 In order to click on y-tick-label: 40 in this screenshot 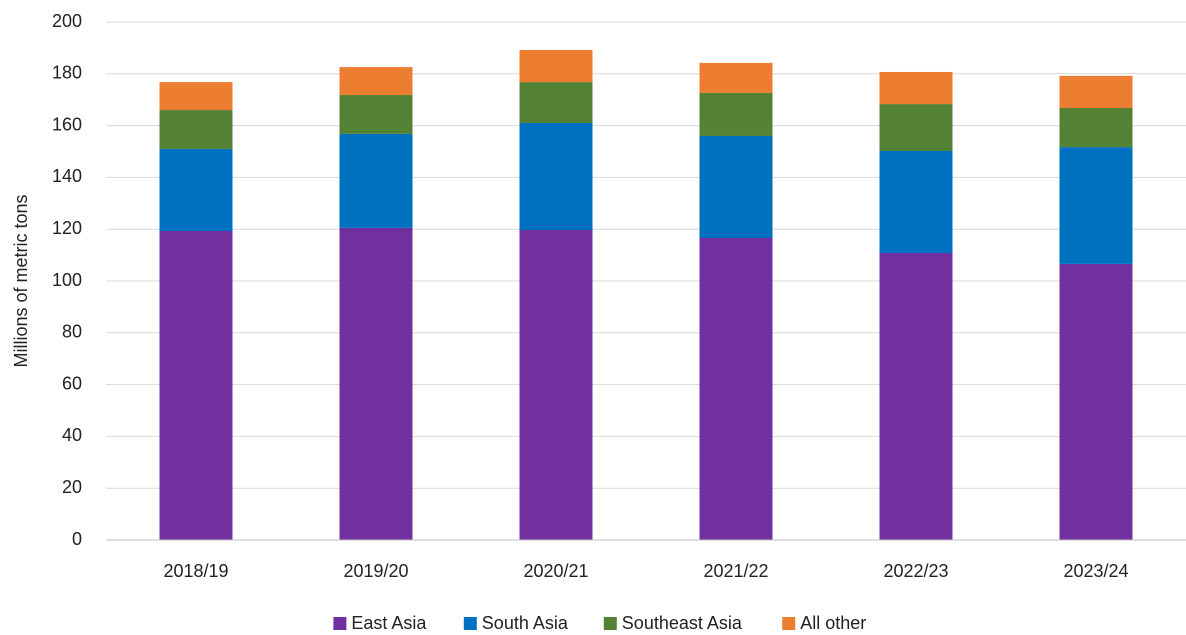, I will do `click(72, 435)`.